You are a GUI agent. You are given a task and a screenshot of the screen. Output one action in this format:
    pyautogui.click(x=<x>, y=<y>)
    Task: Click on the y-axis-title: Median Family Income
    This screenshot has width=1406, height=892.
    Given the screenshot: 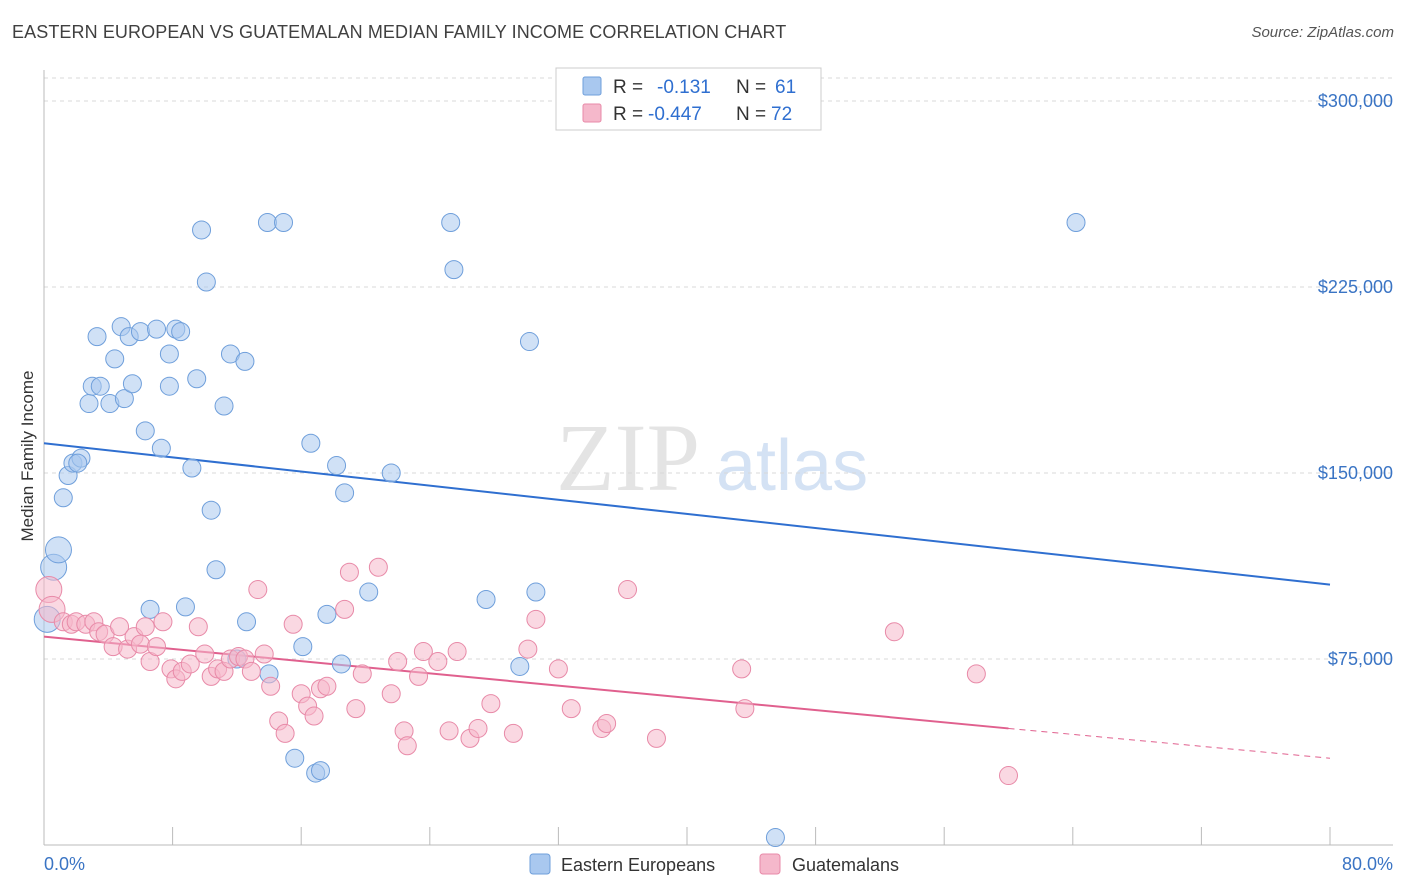 What is the action you would take?
    pyautogui.click(x=27, y=455)
    